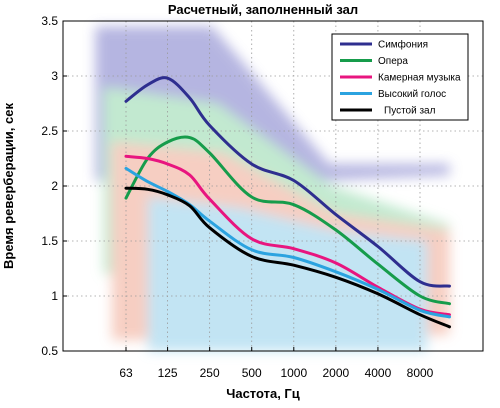  I want to click on y-ticks: 0.5 1 1.5 2 2.5 3 3.5, so click(54, 186).